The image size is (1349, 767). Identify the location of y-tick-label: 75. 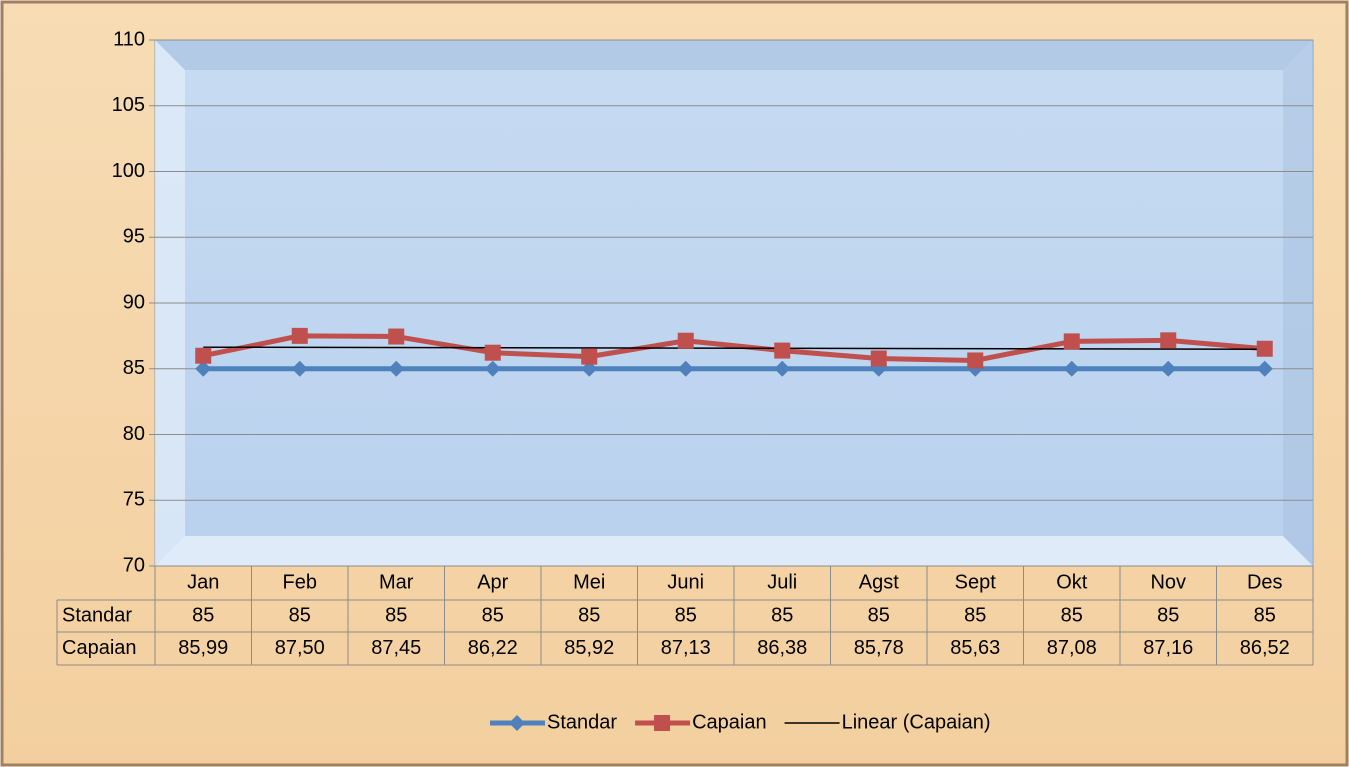
(134, 500).